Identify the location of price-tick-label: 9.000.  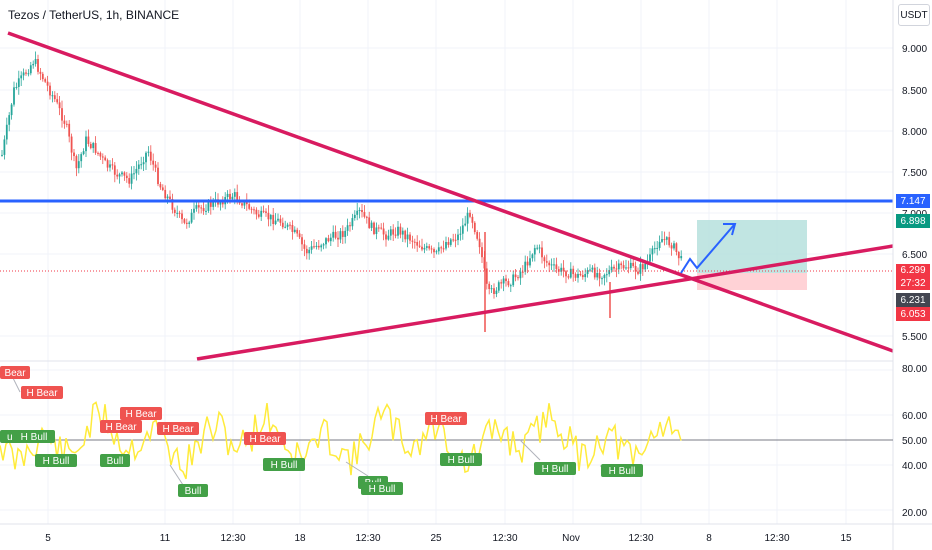
(914, 49).